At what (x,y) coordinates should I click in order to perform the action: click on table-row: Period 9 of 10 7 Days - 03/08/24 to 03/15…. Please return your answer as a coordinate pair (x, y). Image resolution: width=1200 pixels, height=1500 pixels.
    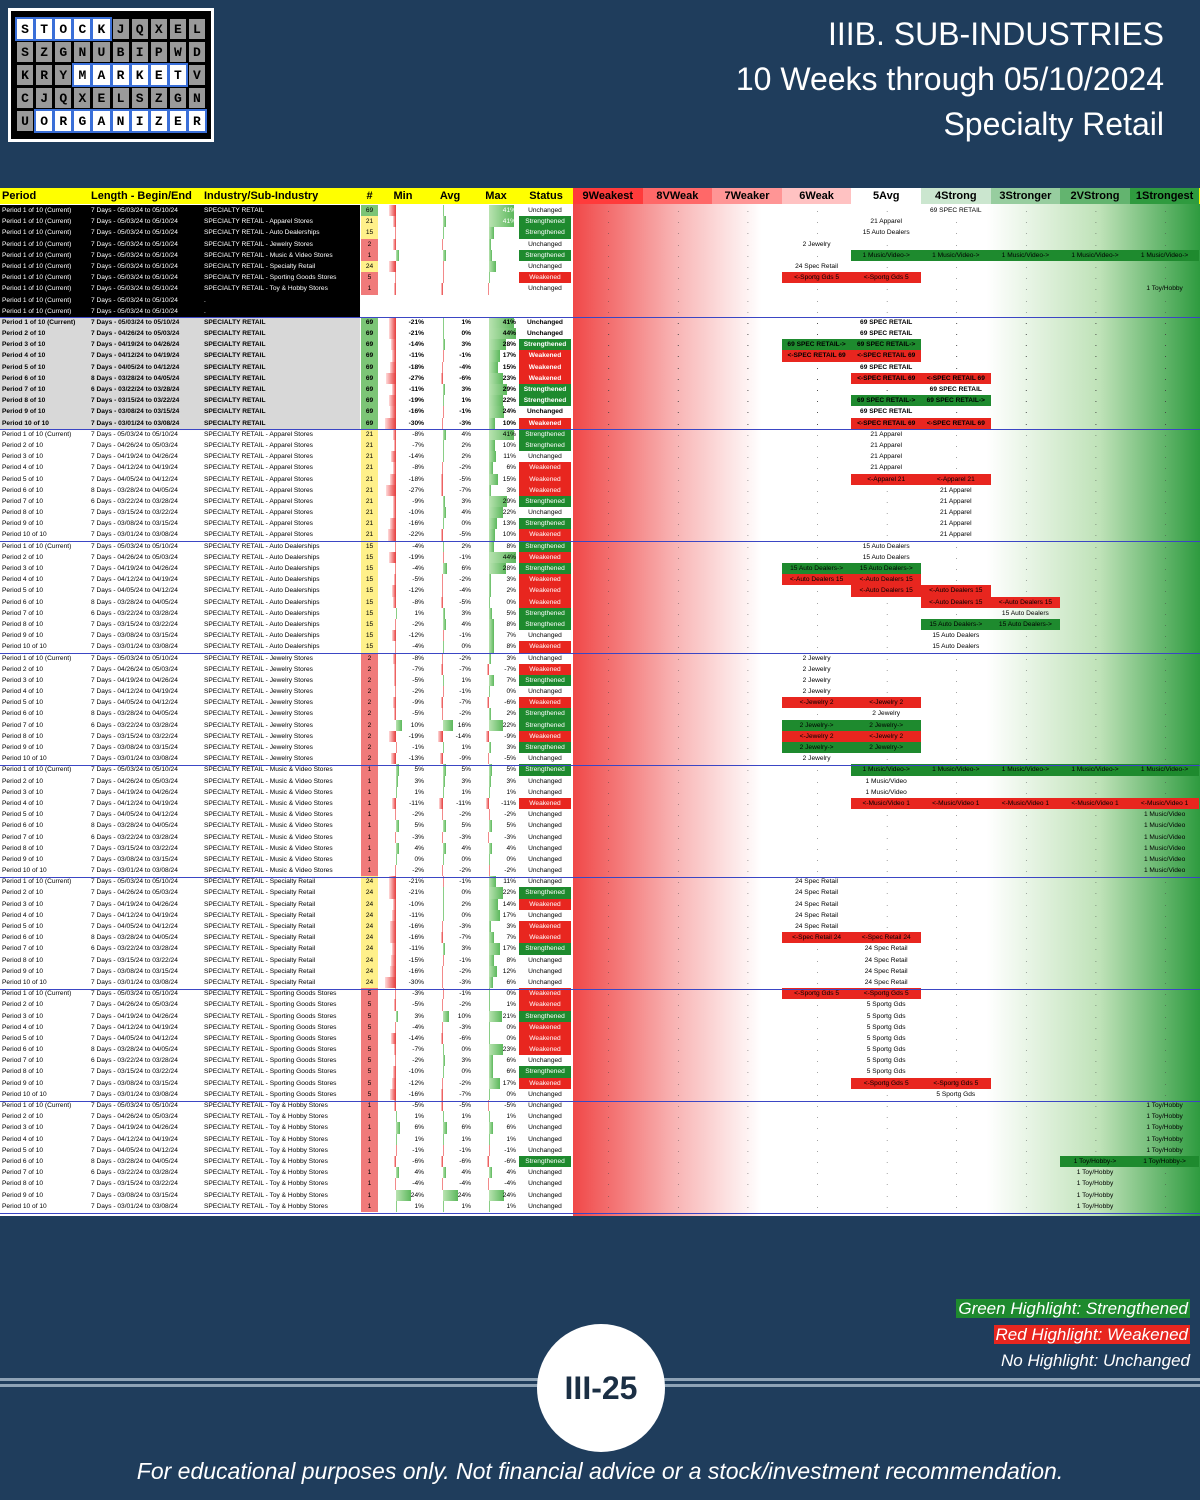
    Looking at the image, I should click on (600, 859).